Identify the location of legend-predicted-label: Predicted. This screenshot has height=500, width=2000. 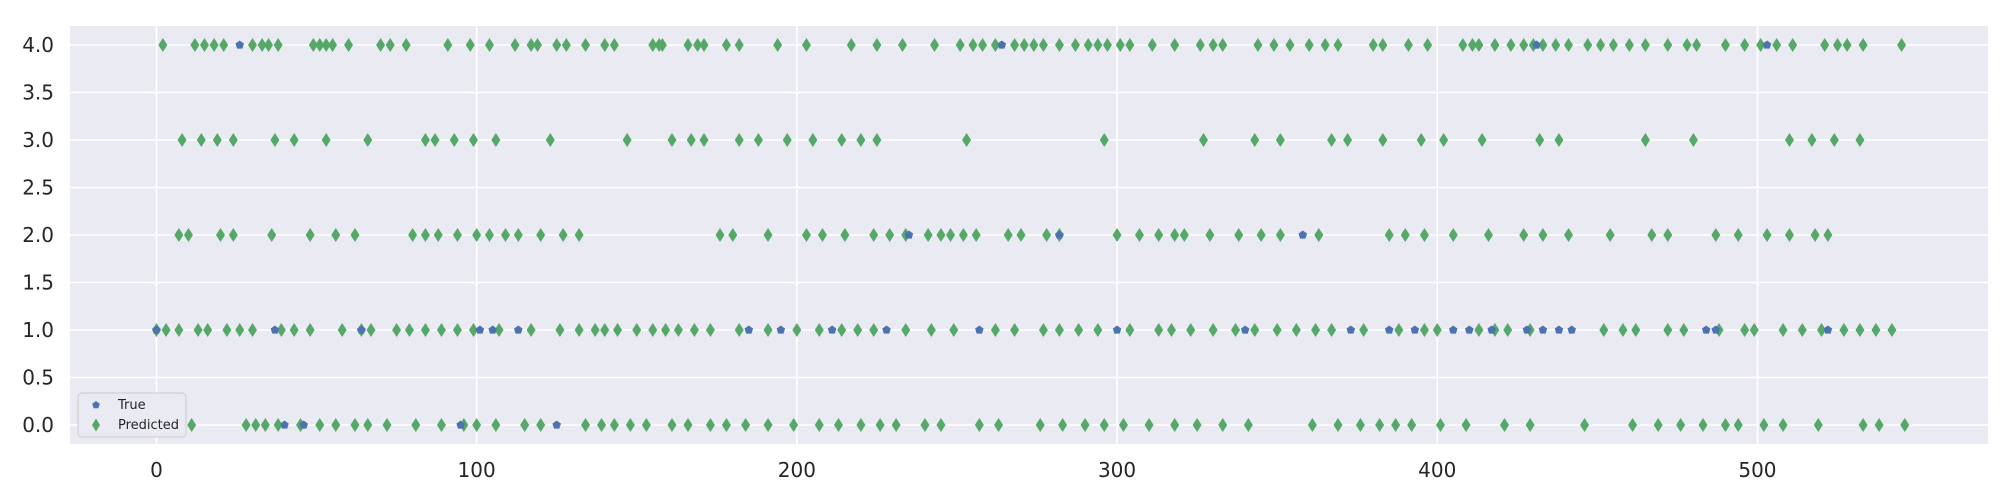
(148, 425).